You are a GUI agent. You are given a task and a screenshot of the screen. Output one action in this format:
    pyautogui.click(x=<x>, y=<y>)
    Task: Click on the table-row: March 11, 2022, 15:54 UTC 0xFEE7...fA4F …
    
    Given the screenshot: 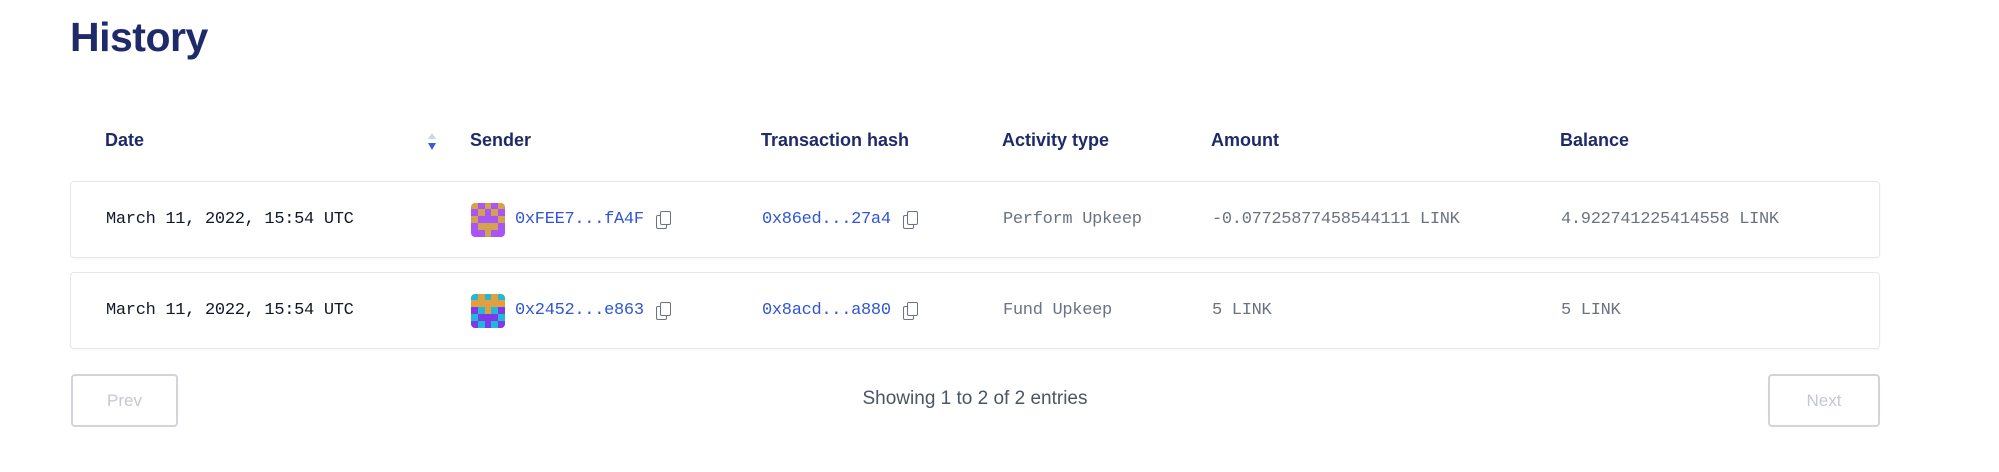 What is the action you would take?
    pyautogui.click(x=975, y=219)
    